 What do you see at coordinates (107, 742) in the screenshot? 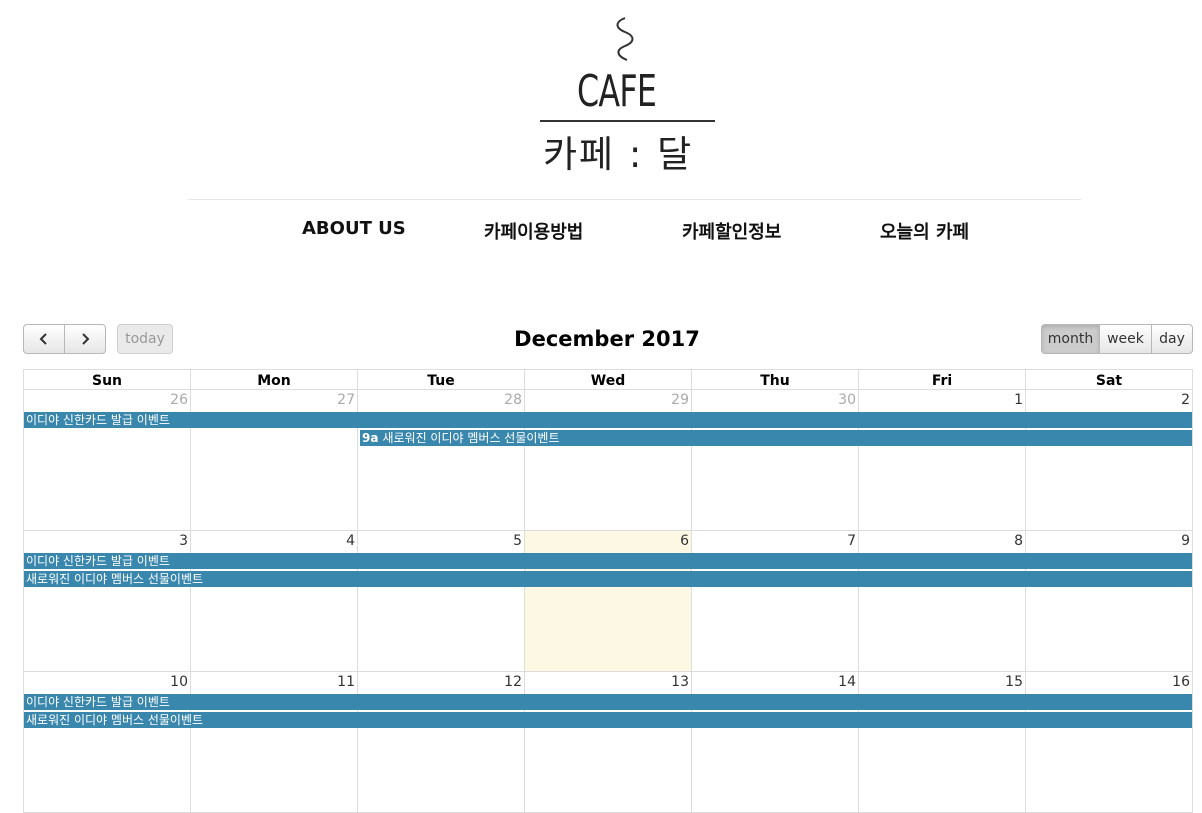
I see `day-cell: 10` at bounding box center [107, 742].